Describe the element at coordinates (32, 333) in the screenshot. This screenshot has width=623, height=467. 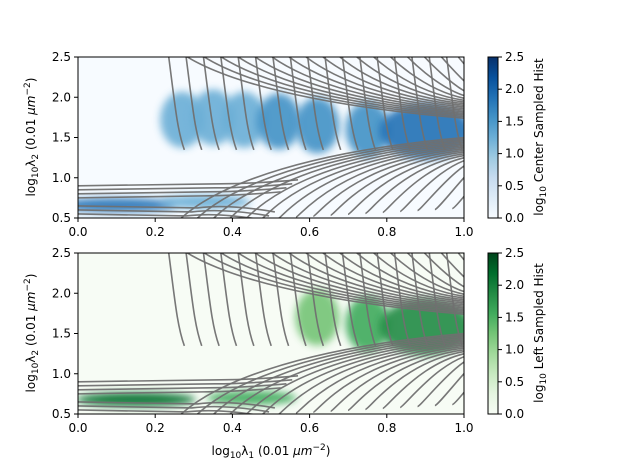
I see `bottom-y-axis-label: log10λ2 (0.01 μm−2)` at that location.